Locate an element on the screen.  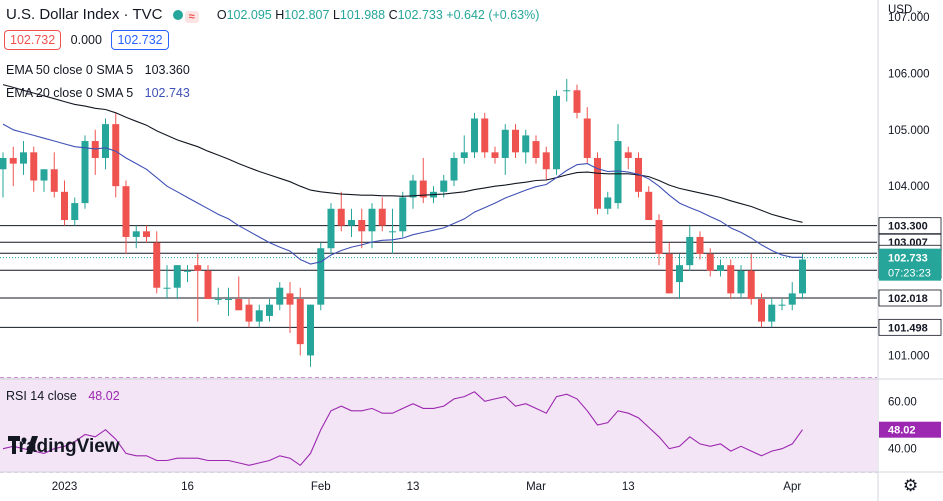
ema50-legend: EMA 50 close 0 SMA 5 103.360 is located at coordinates (98, 70).